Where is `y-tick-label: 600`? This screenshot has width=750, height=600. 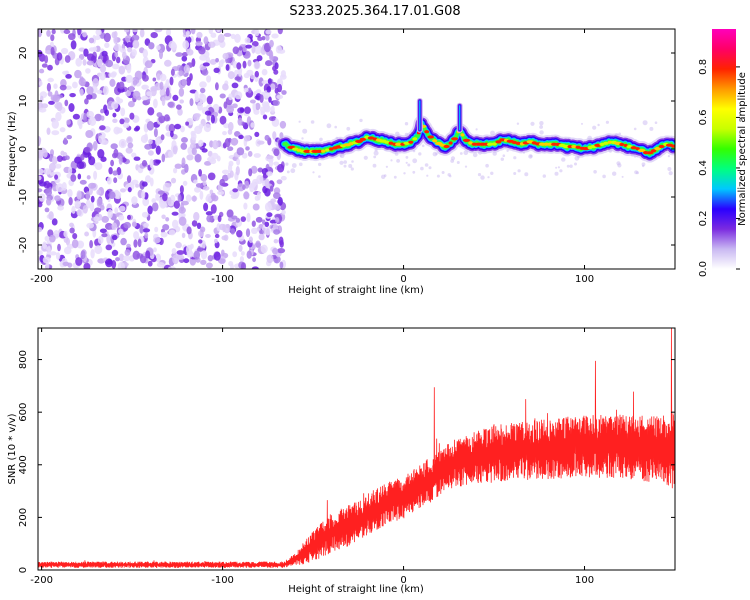 y-tick-label: 600 is located at coordinates (23, 412).